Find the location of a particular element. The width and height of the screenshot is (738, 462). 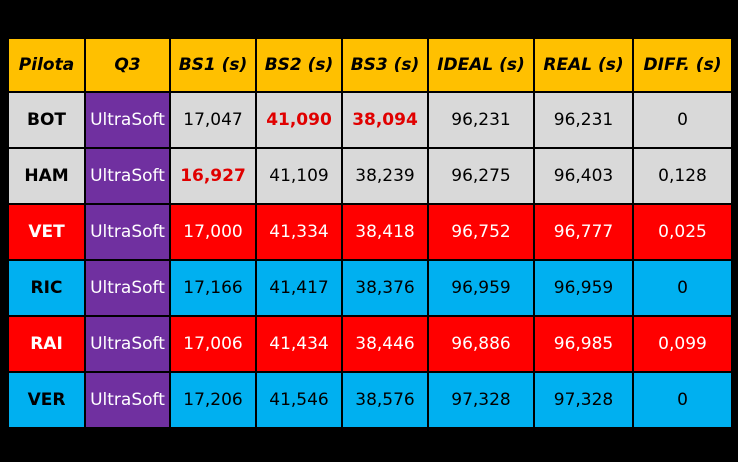

bs2-cell: 41,334 is located at coordinates (299, 232).